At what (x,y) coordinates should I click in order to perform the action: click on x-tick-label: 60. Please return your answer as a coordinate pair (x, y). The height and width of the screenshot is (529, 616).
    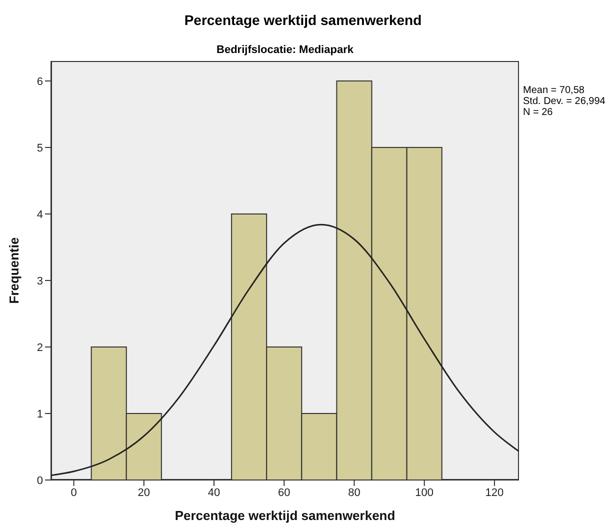
    Looking at the image, I should click on (284, 492).